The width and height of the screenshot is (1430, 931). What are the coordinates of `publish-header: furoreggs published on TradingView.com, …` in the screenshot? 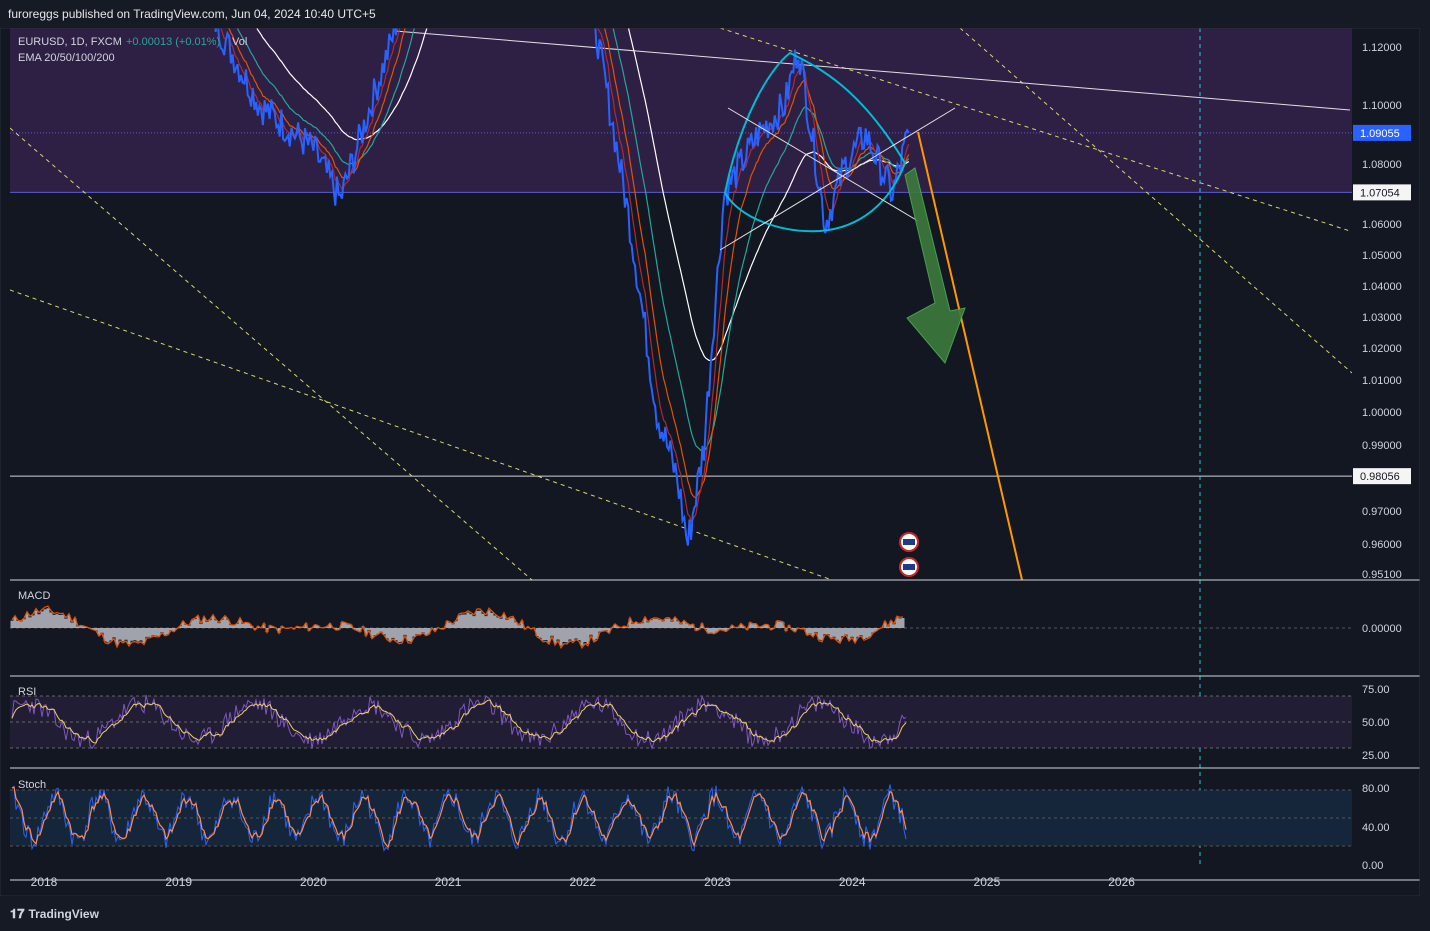 It's located at (715, 14).